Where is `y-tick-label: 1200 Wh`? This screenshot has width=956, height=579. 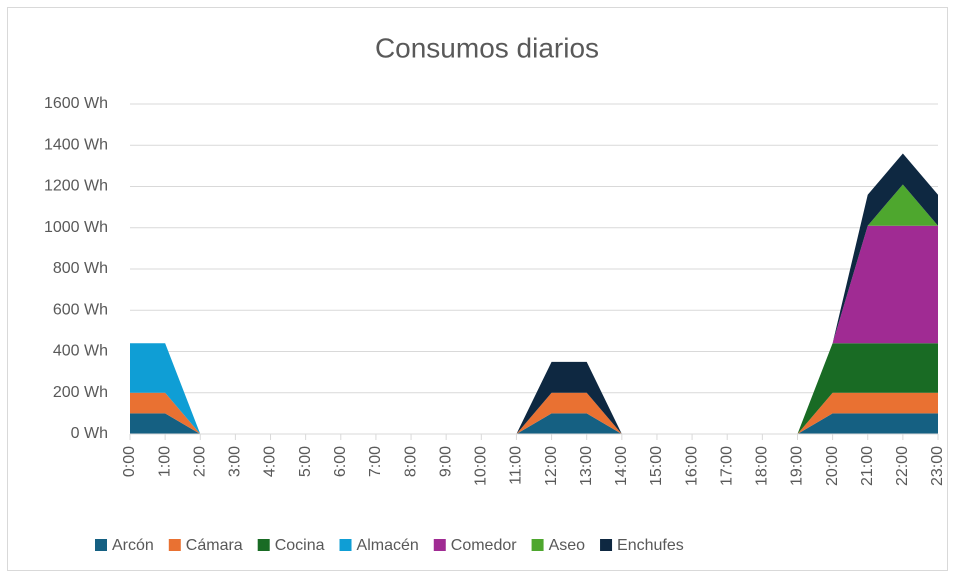 y-tick-label: 1200 Wh is located at coordinates (76, 186).